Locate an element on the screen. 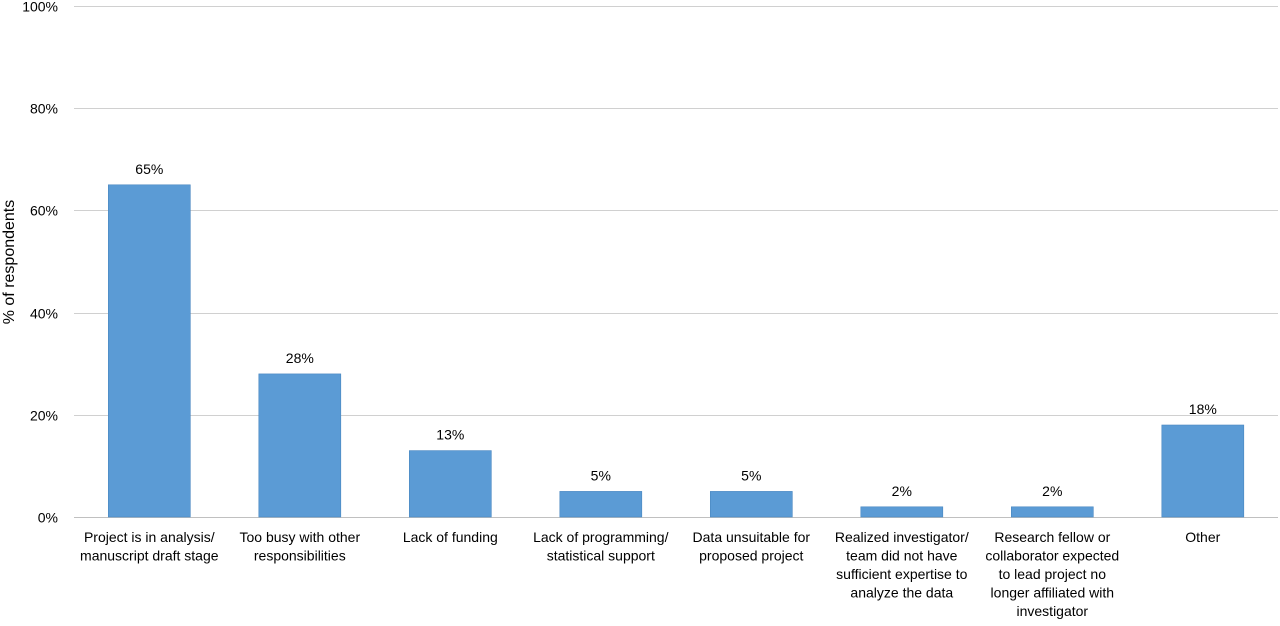 The image size is (1280, 626). y-axis-title: % of respondents is located at coordinates (9, 262).